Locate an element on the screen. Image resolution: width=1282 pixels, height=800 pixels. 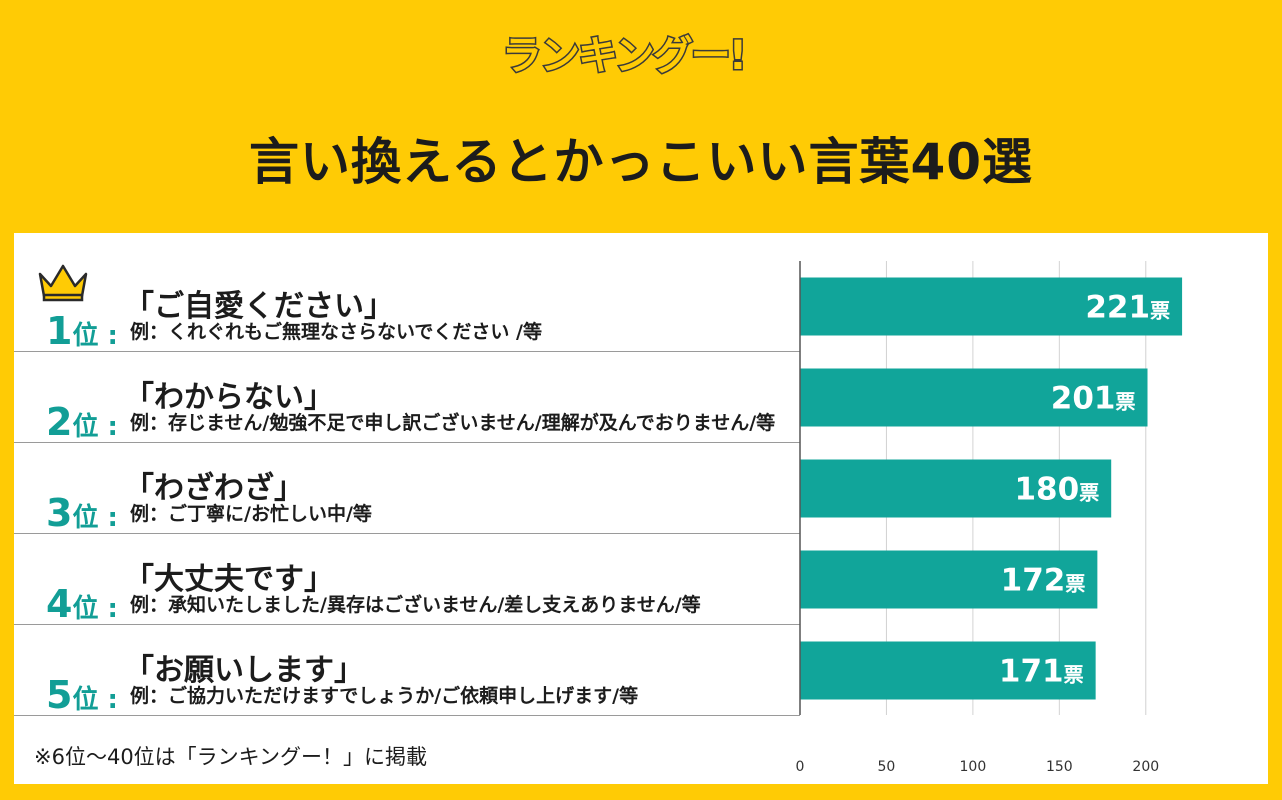
ranking-goo-logo: ランキングー! is located at coordinates (640, 53).